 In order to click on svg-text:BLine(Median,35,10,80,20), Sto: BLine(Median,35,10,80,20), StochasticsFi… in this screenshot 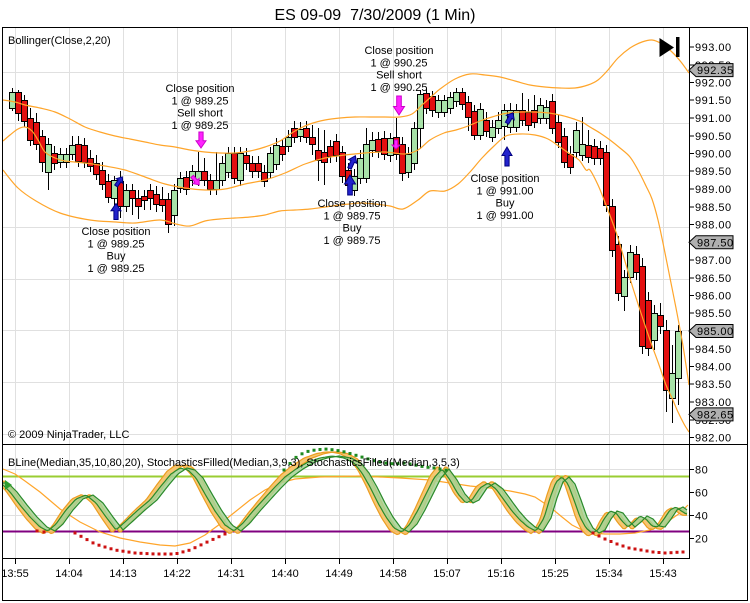, I will do `click(234, 463)`.